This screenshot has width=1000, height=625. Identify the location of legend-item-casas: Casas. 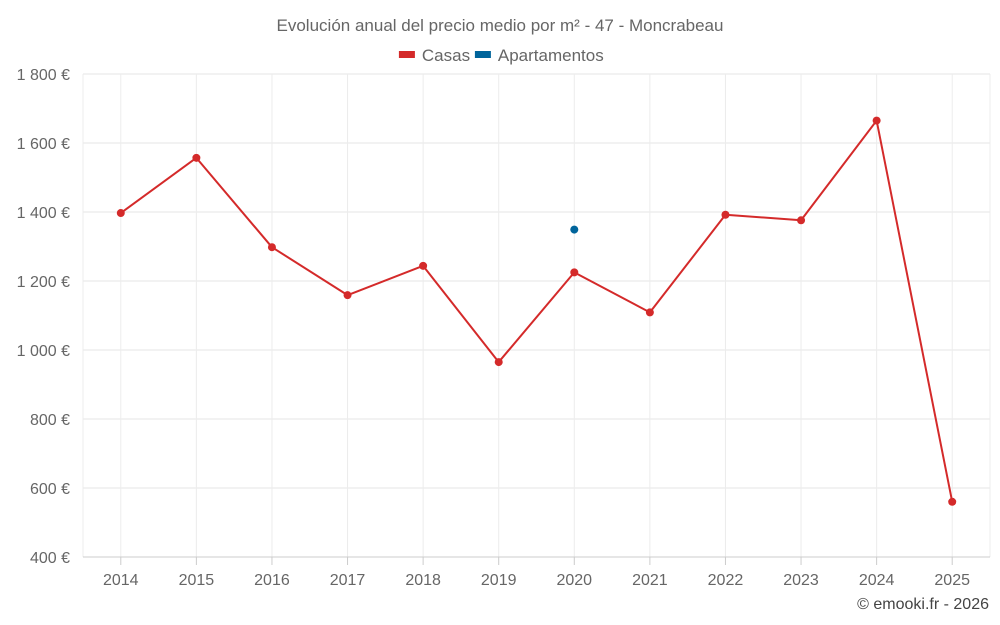
(434, 55).